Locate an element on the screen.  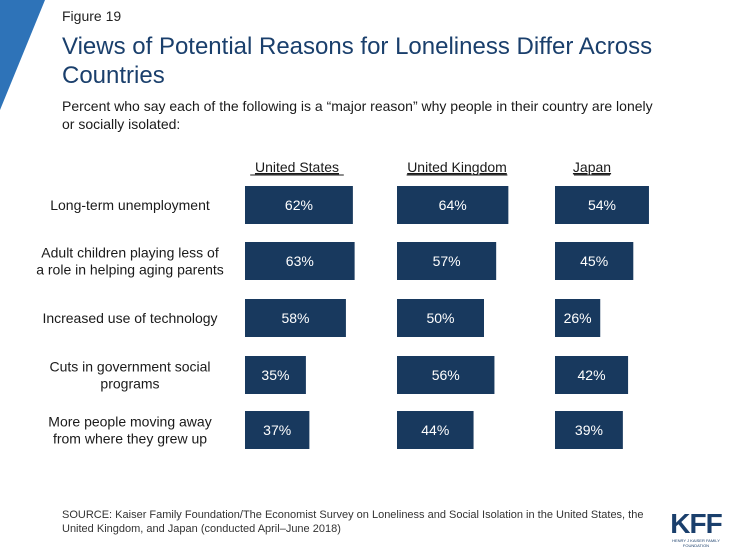
category-label: Cuts in government social programs is located at coordinates (129, 375).